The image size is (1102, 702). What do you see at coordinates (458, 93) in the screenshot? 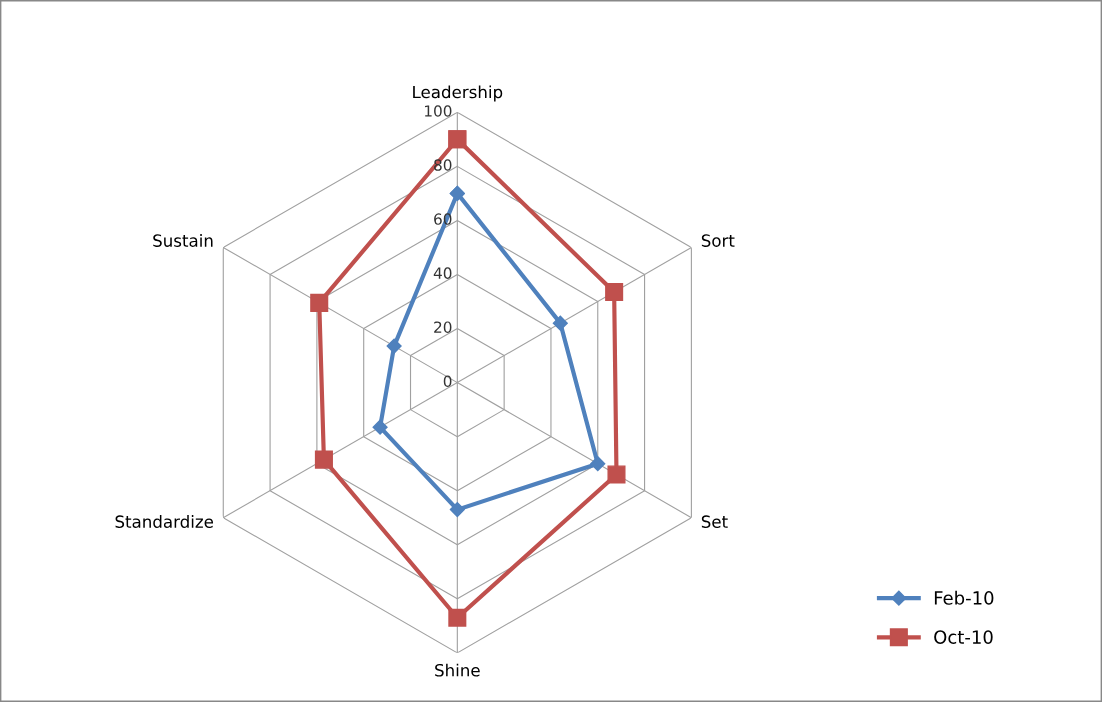
I see `spoke-label: Leadership` at bounding box center [458, 93].